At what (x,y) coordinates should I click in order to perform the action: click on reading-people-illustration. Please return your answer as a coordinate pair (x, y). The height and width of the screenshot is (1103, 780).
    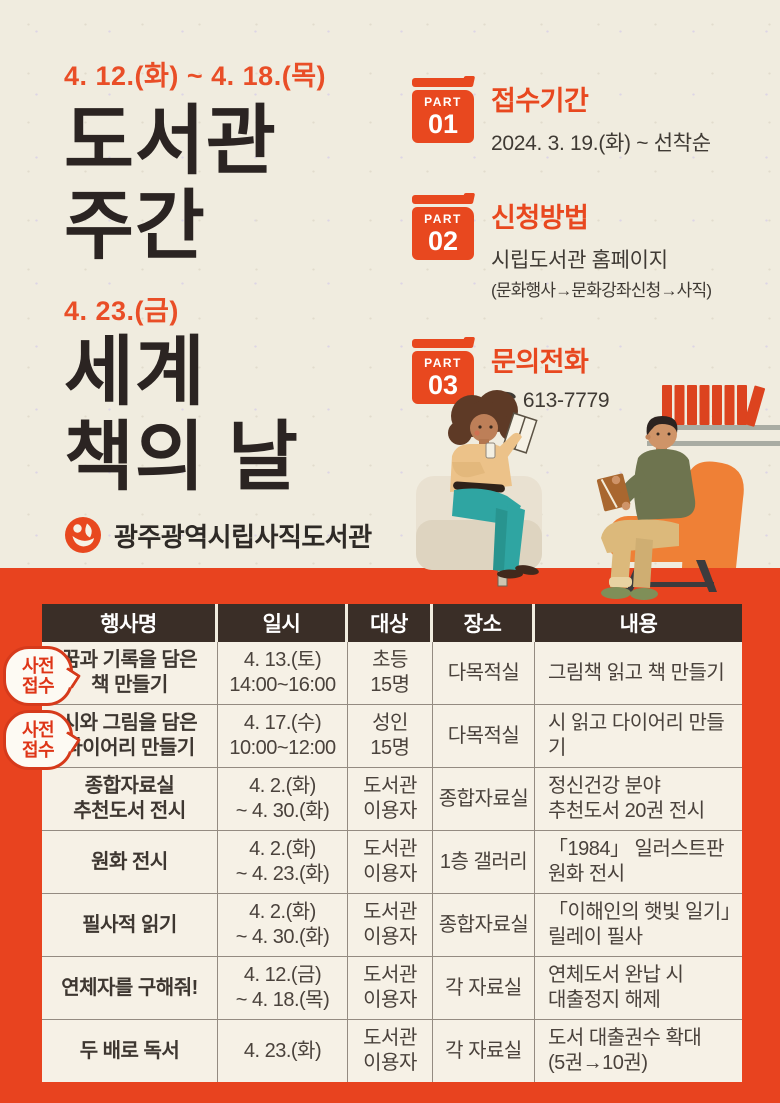
    Looking at the image, I should click on (598, 492).